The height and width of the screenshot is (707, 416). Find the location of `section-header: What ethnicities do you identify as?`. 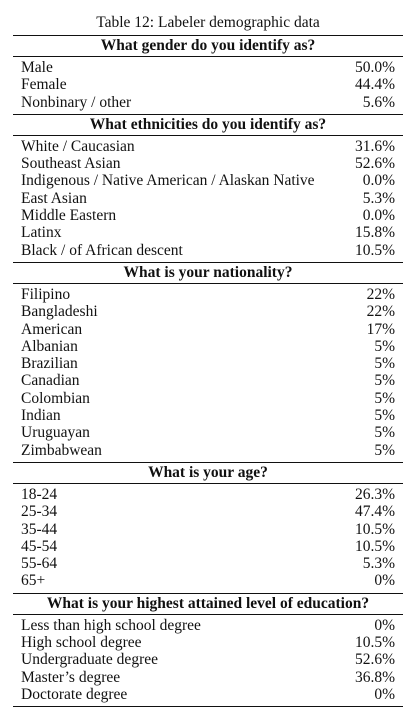

section-header: What ethnicities do you identify as? is located at coordinates (208, 124).